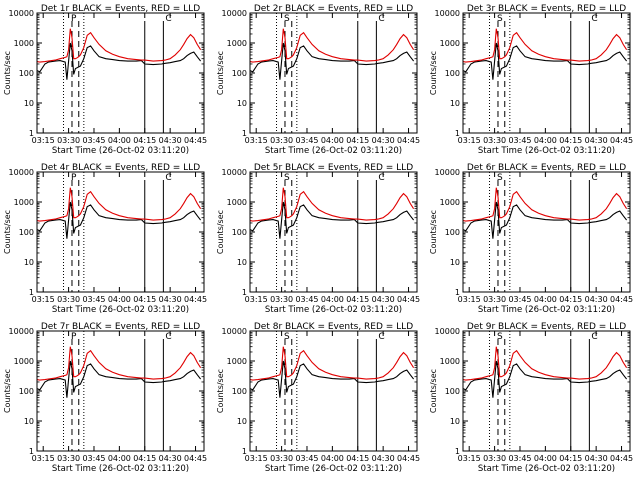  Describe the element at coordinates (546, 168) in the screenshot. I see `panel-title: Det 6r BLACK = Events, RED = LLD` at that location.